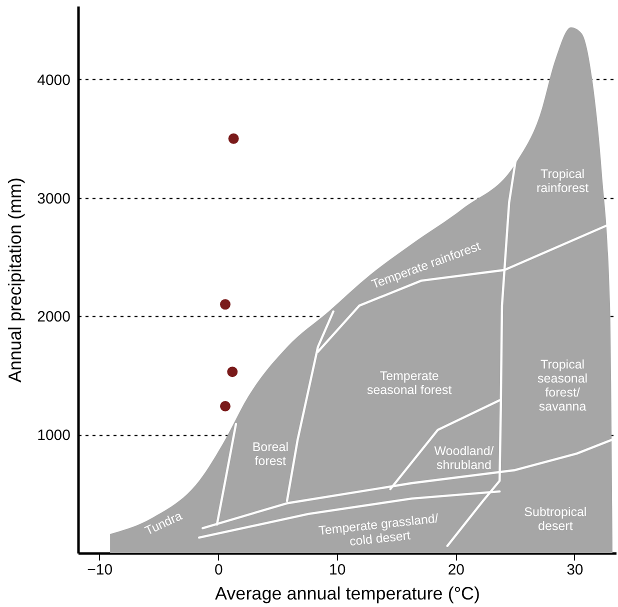 The height and width of the screenshot is (607, 618). What do you see at coordinates (456, 570) in the screenshot?
I see `x-tick-label: 20` at bounding box center [456, 570].